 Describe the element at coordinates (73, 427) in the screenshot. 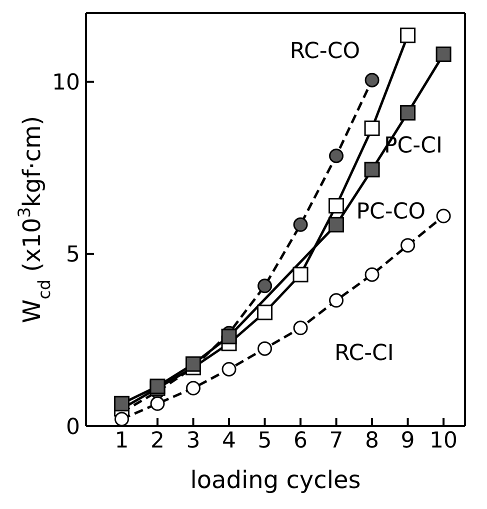

I see `y-tick-label: 0` at that location.